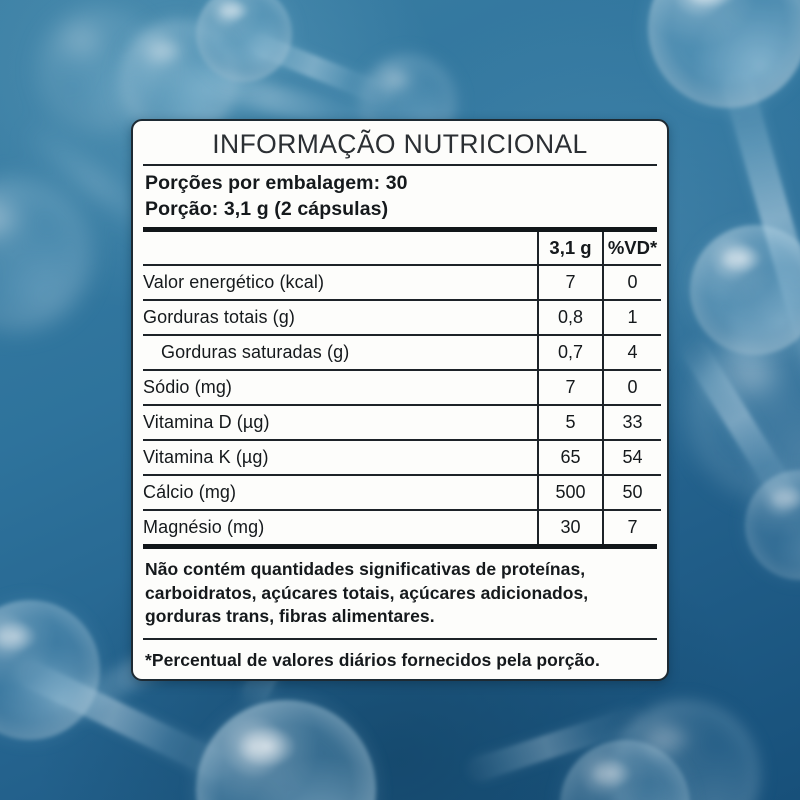  What do you see at coordinates (340, 457) in the screenshot?
I see `nutrient-name: Vitamina K (µg)` at bounding box center [340, 457].